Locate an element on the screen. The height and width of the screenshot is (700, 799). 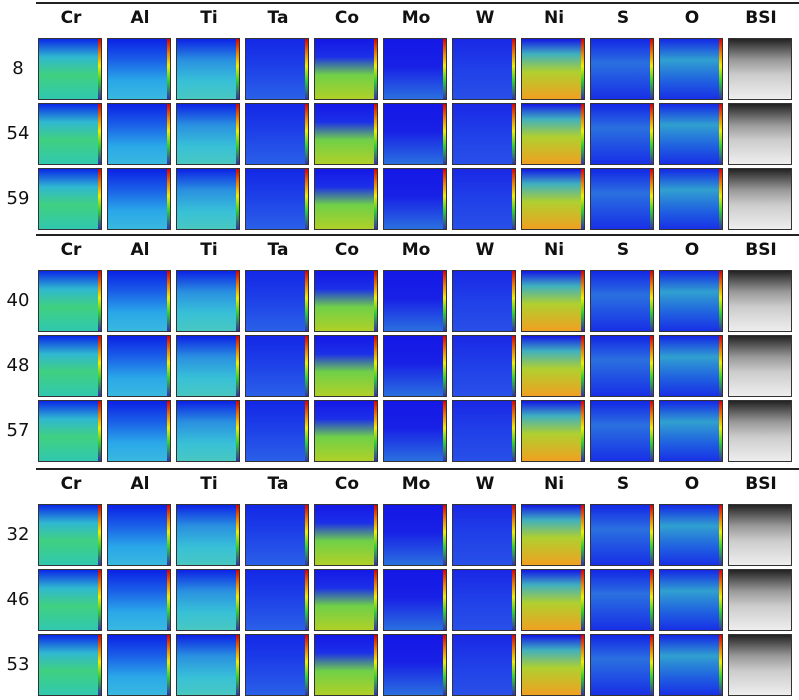
column-label: Cr is located at coordinates (71, 250).